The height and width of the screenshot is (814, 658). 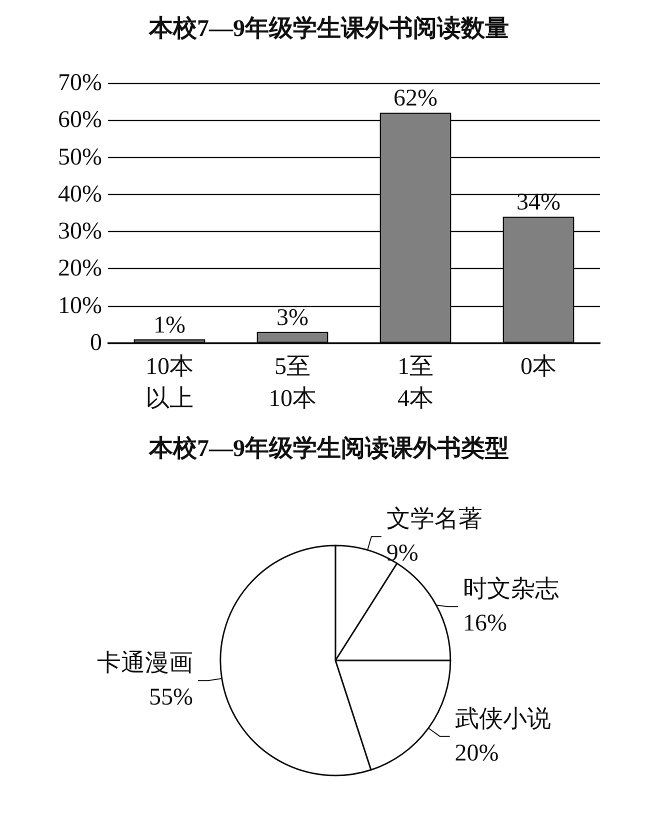 What do you see at coordinates (538, 367) in the screenshot?
I see `x-tick-label: 0本` at bounding box center [538, 367].